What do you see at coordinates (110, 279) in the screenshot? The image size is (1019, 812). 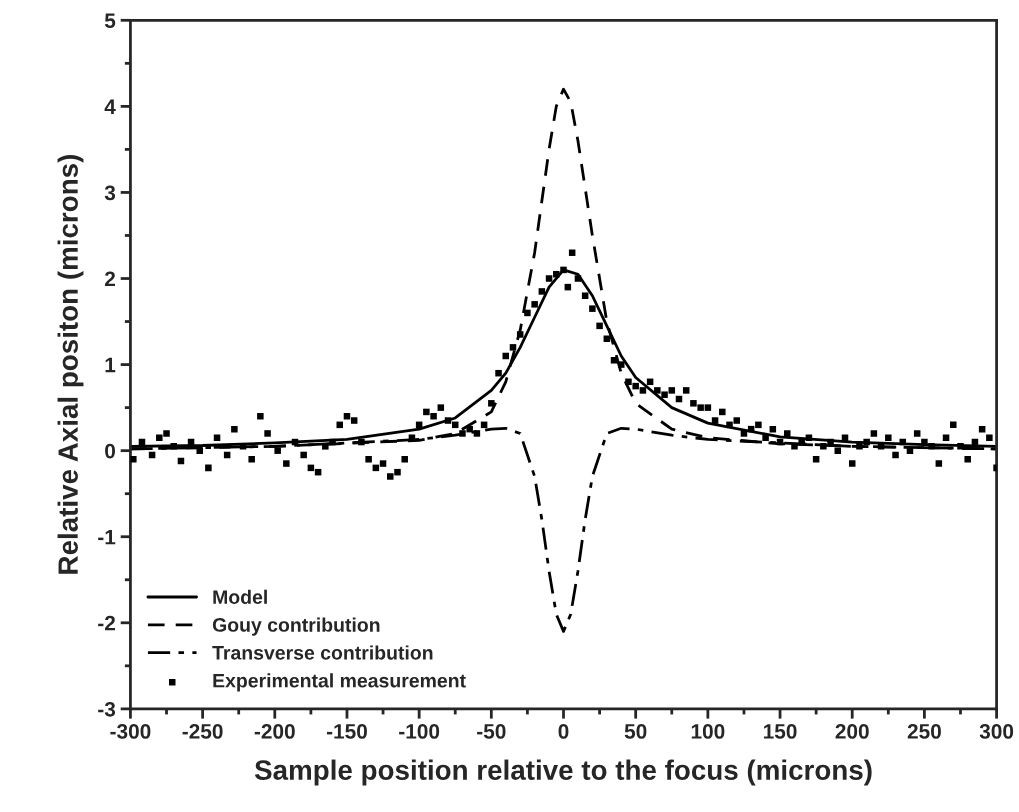 I see `y-tick-label: 2` at bounding box center [110, 279].